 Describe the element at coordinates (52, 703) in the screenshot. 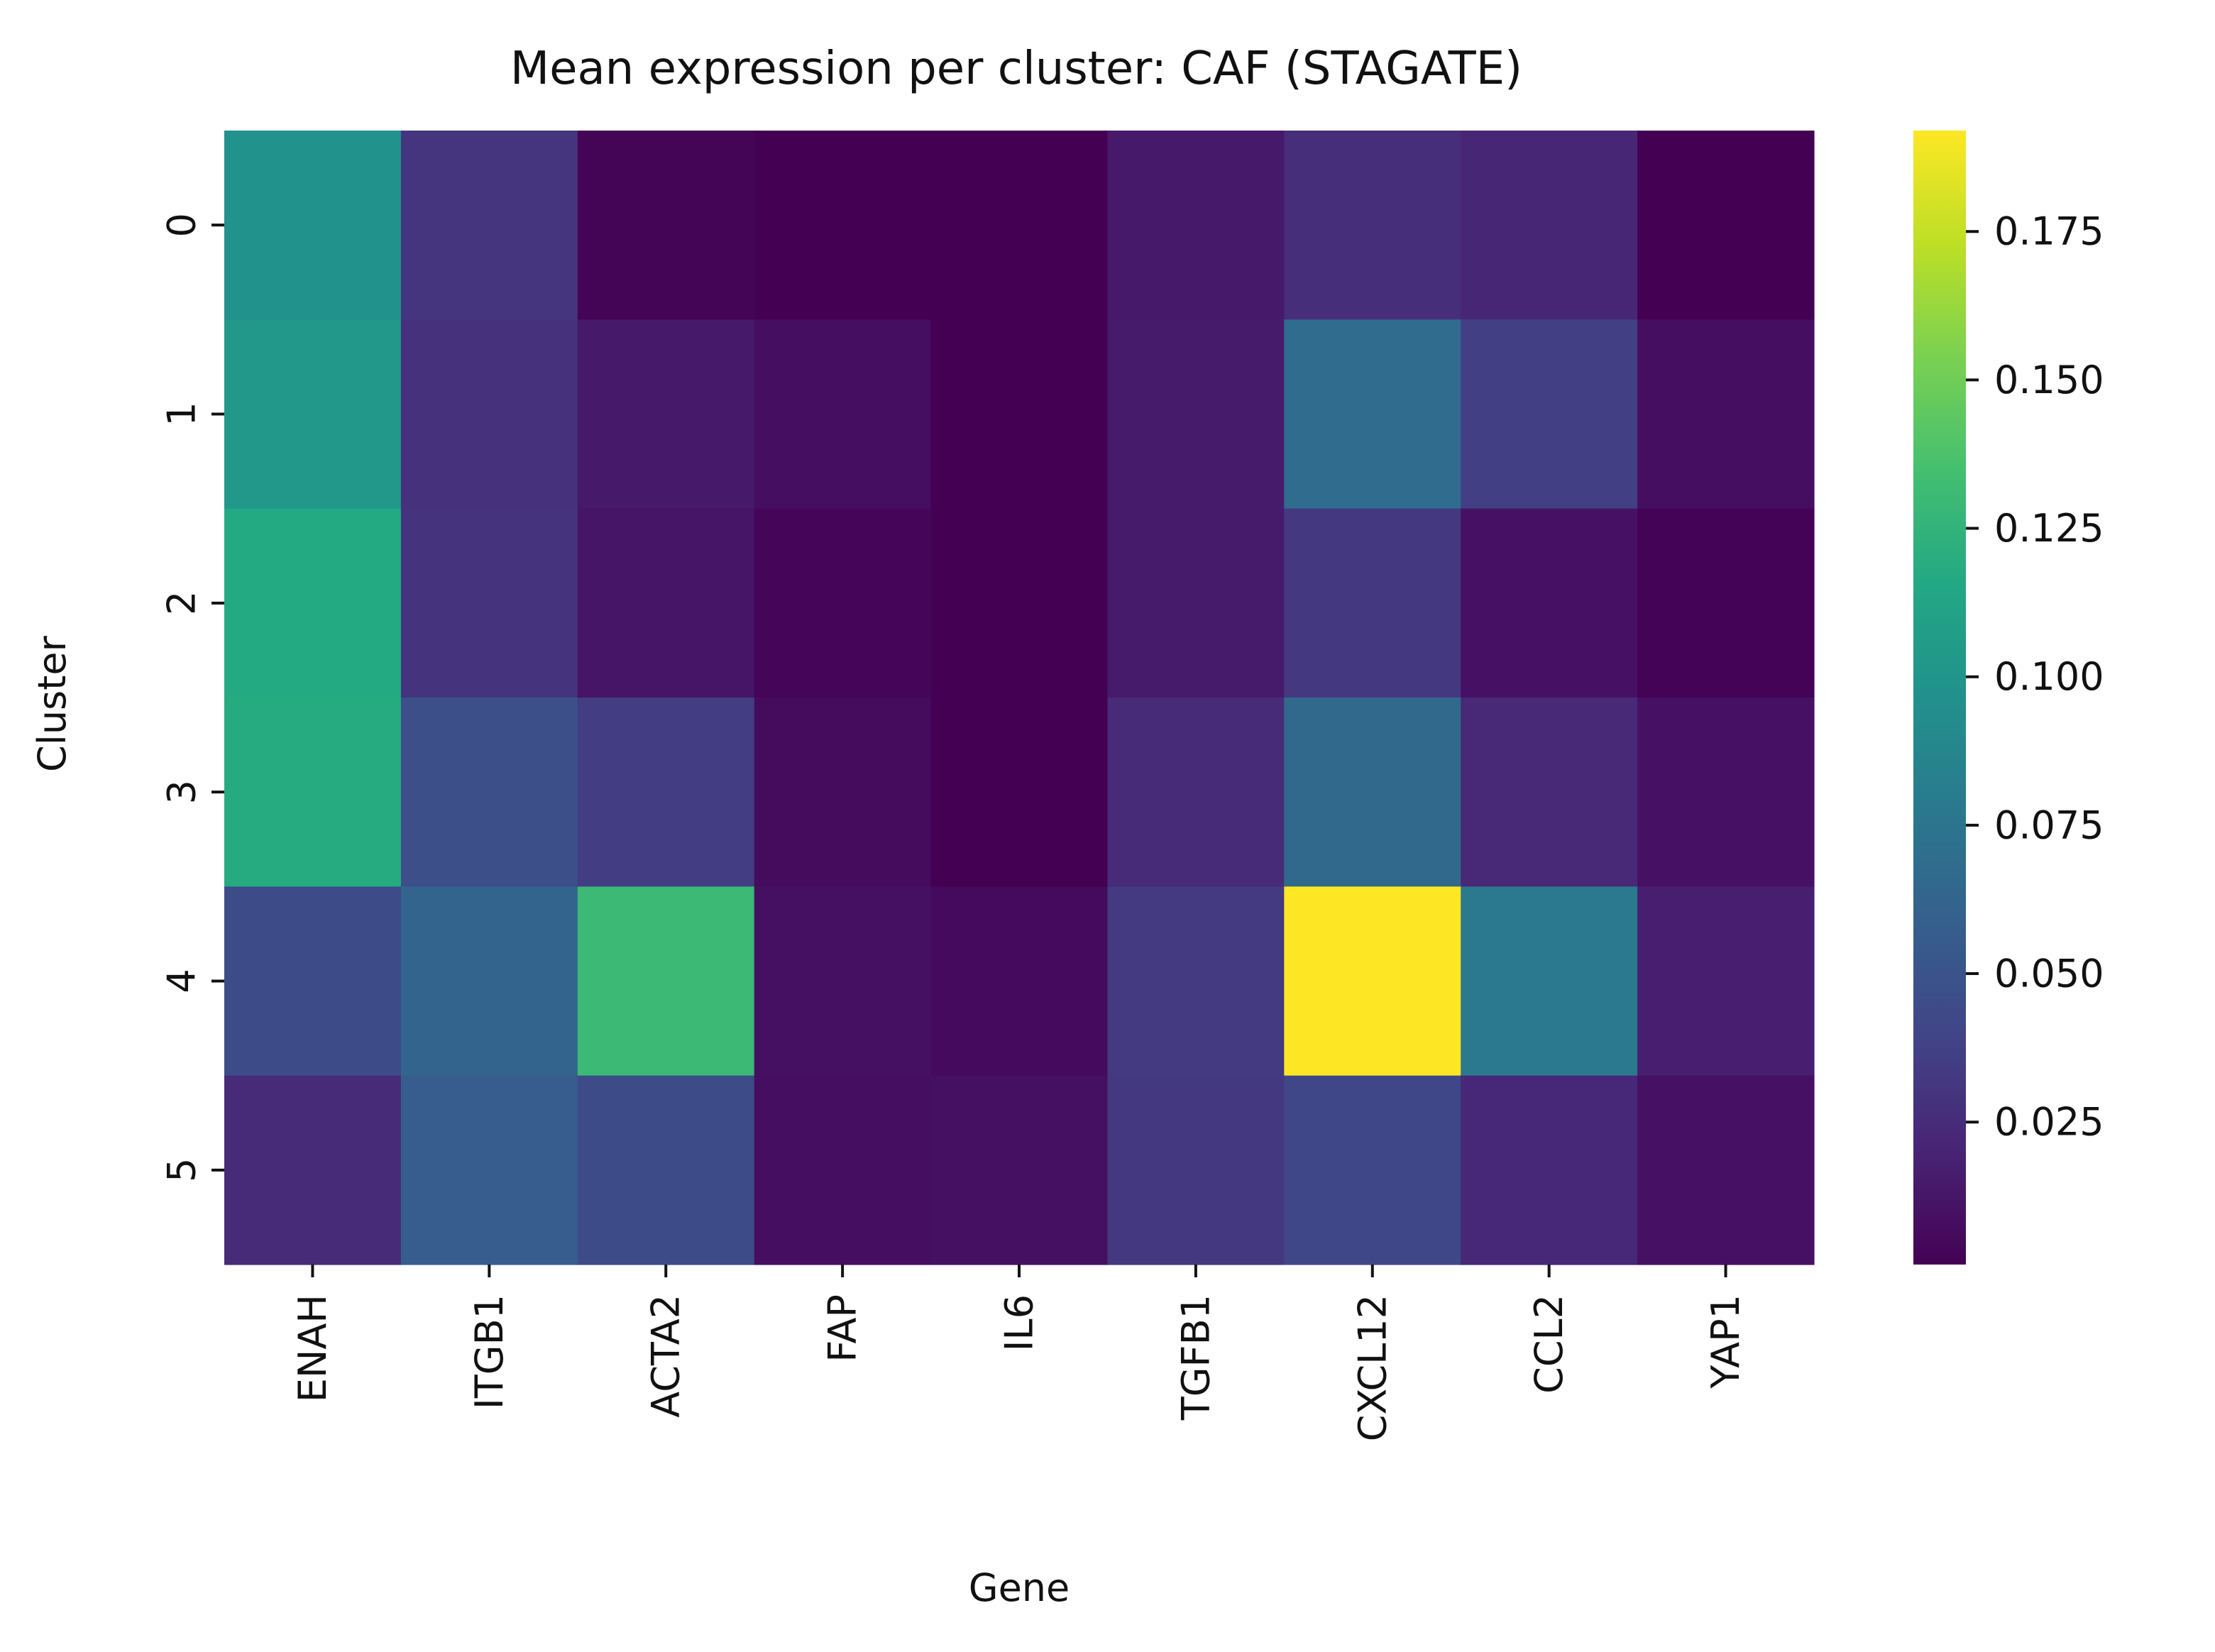

I see `y-axis-label: Cluster` at that location.